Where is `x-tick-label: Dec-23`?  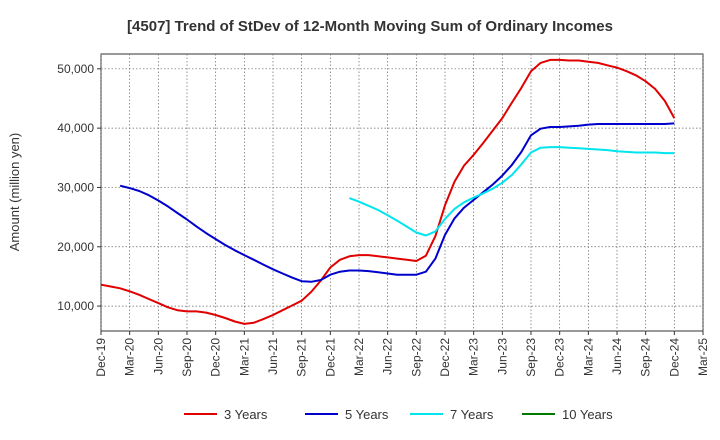 x-tick-label: Dec-23 is located at coordinates (560, 357).